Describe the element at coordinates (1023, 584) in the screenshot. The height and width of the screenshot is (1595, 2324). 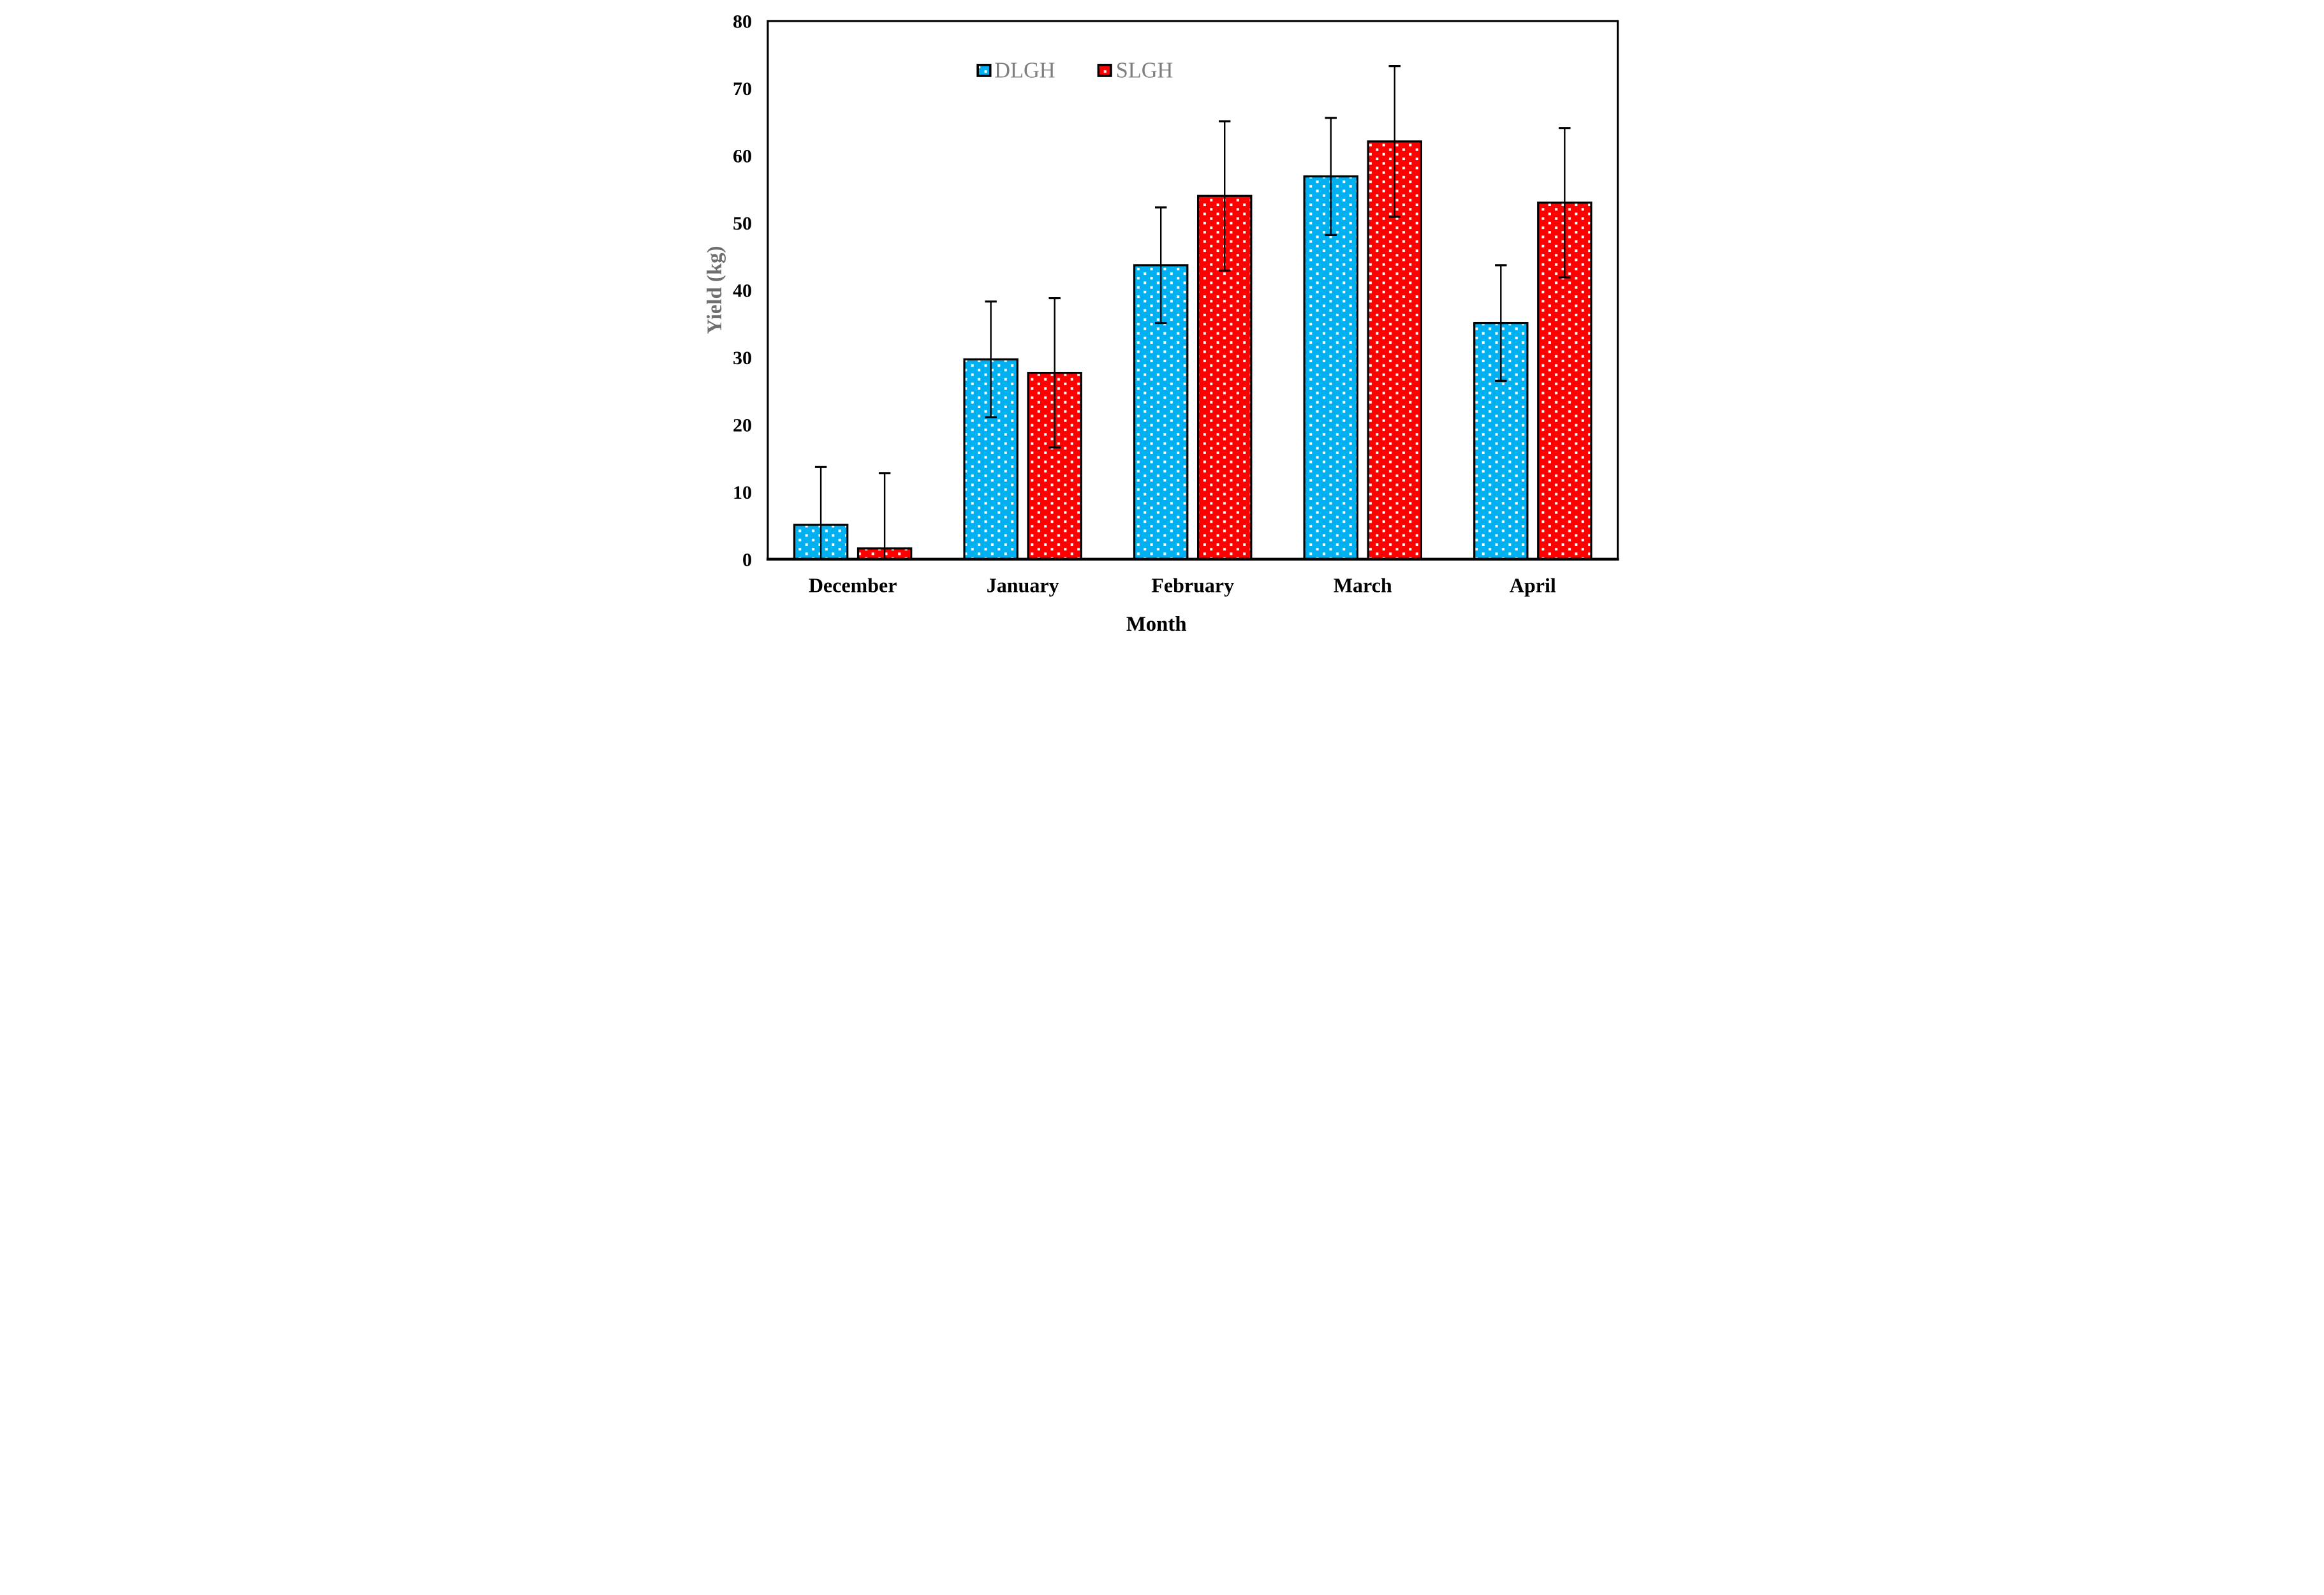
I see `x-category-label: January` at that location.